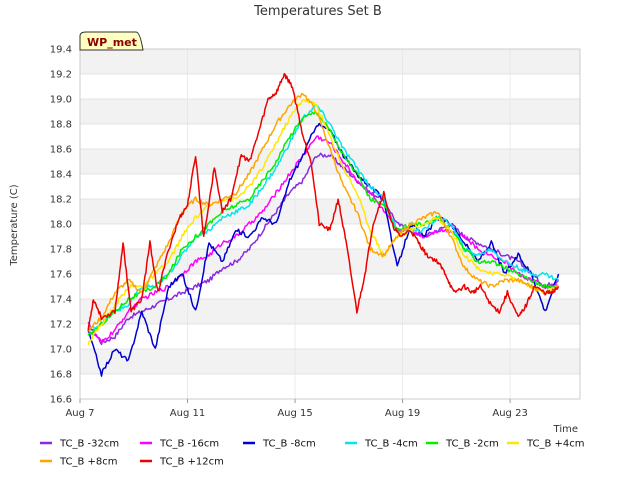  What do you see at coordinates (61, 275) in the screenshot?
I see `y-tick-label: 17.6` at bounding box center [61, 275].